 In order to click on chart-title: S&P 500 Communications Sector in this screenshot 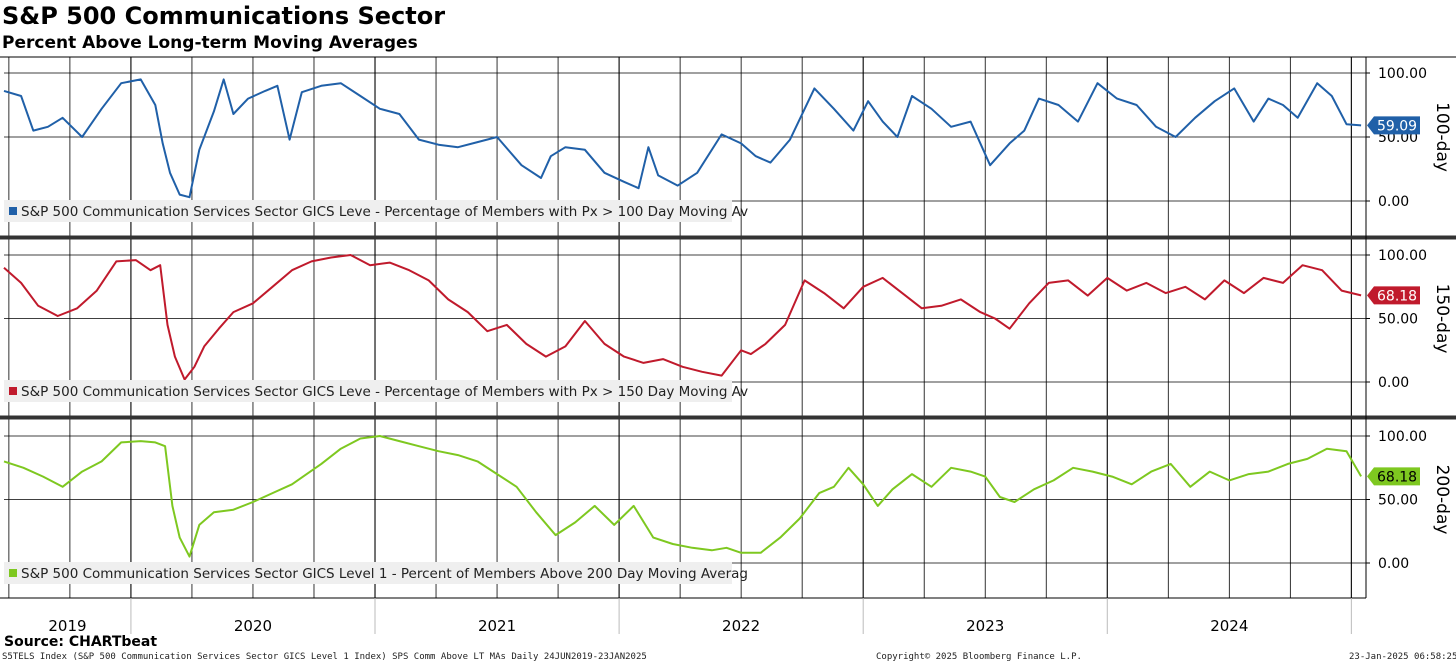, I will do `click(224, 16)`.